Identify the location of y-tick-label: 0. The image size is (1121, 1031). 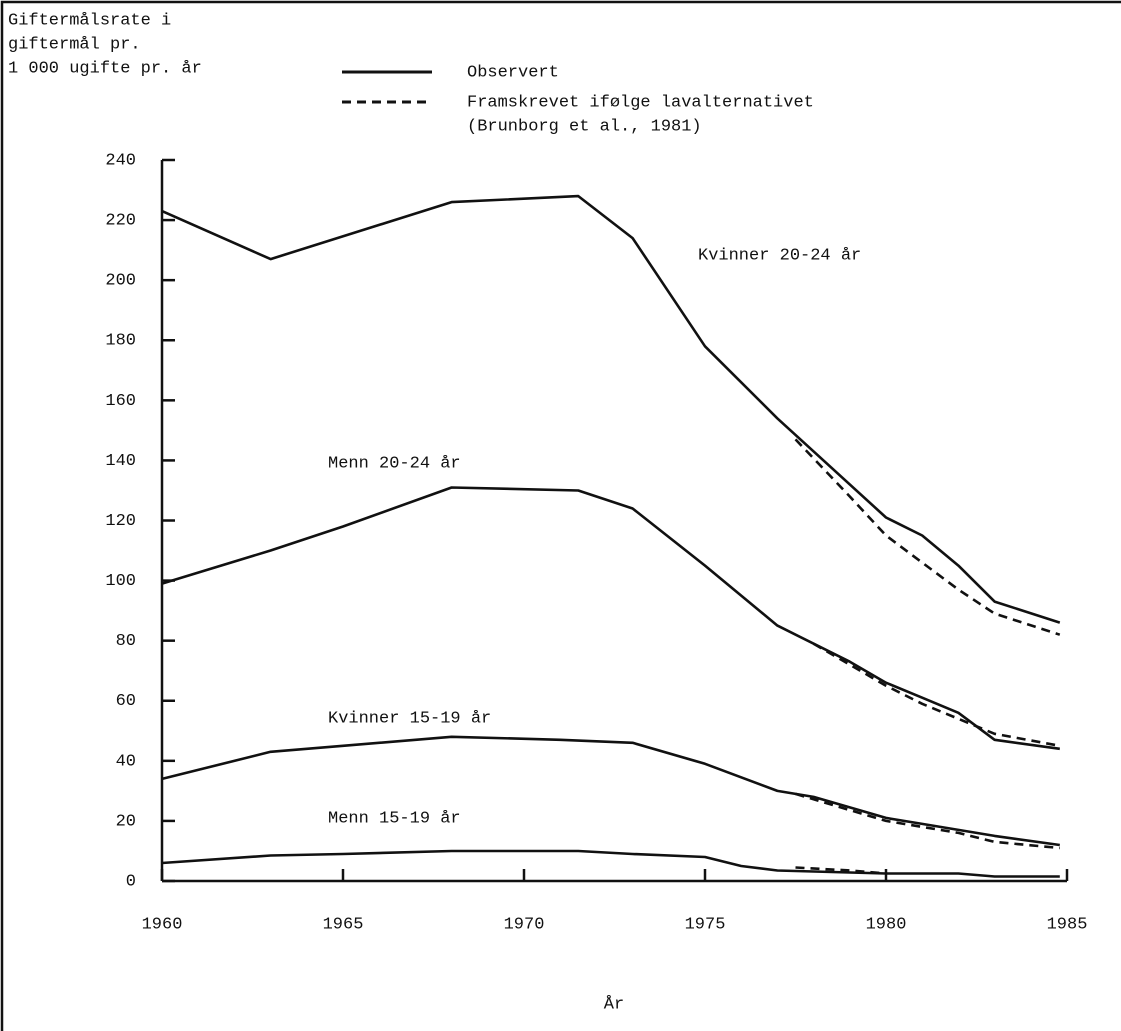
(131, 881).